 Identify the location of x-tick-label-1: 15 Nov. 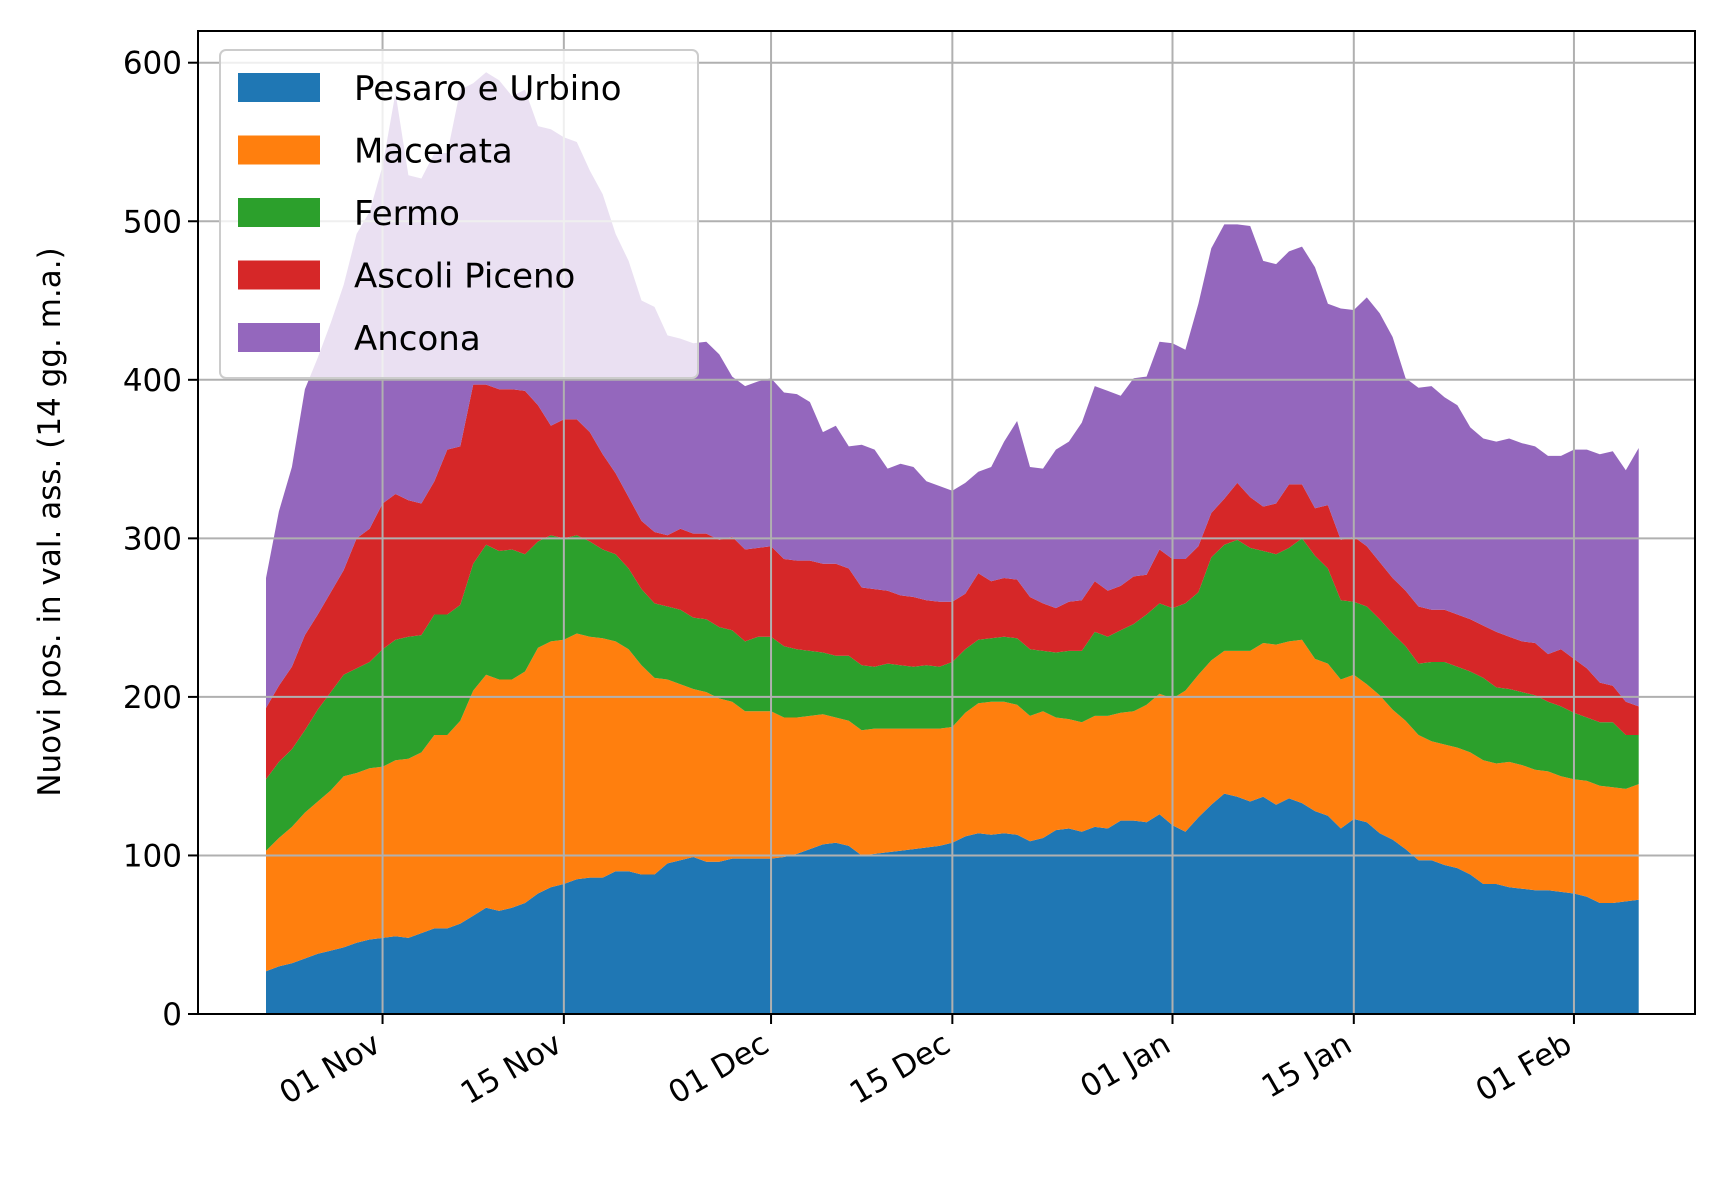
(511, 1069).